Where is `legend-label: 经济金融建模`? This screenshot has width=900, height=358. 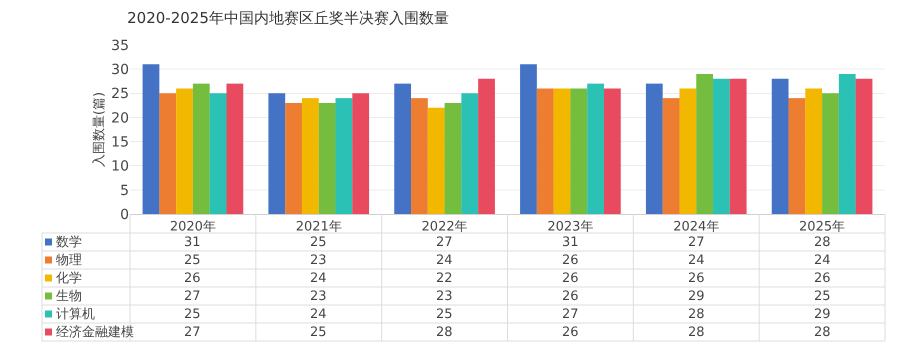 legend-label: 经济金融建模 is located at coordinates (95, 332).